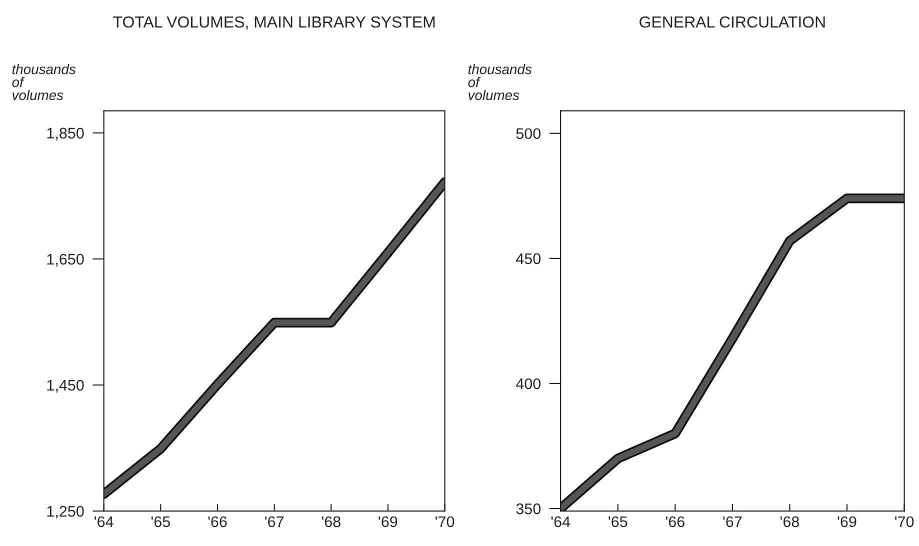 The image size is (919, 546). What do you see at coordinates (528, 258) in the screenshot?
I see `y-tick-label: 450` at bounding box center [528, 258].